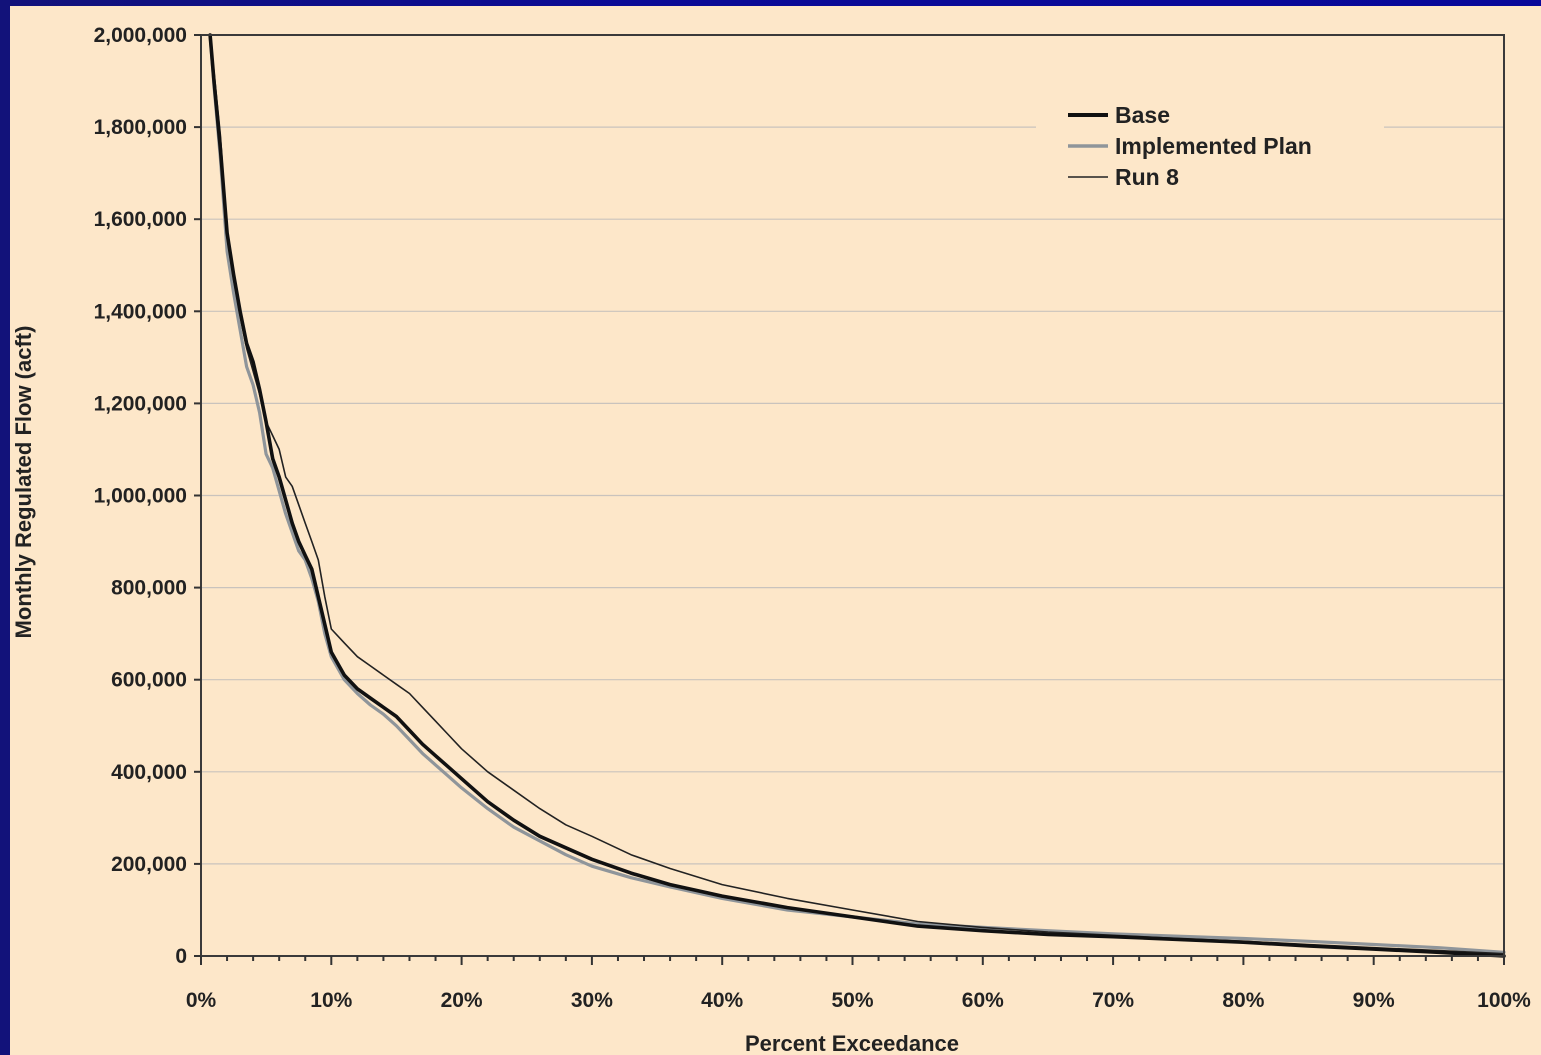 This screenshot has width=1541, height=1055. Describe the element at coordinates (462, 1000) in the screenshot. I see `x-tick-label: 20%` at that location.